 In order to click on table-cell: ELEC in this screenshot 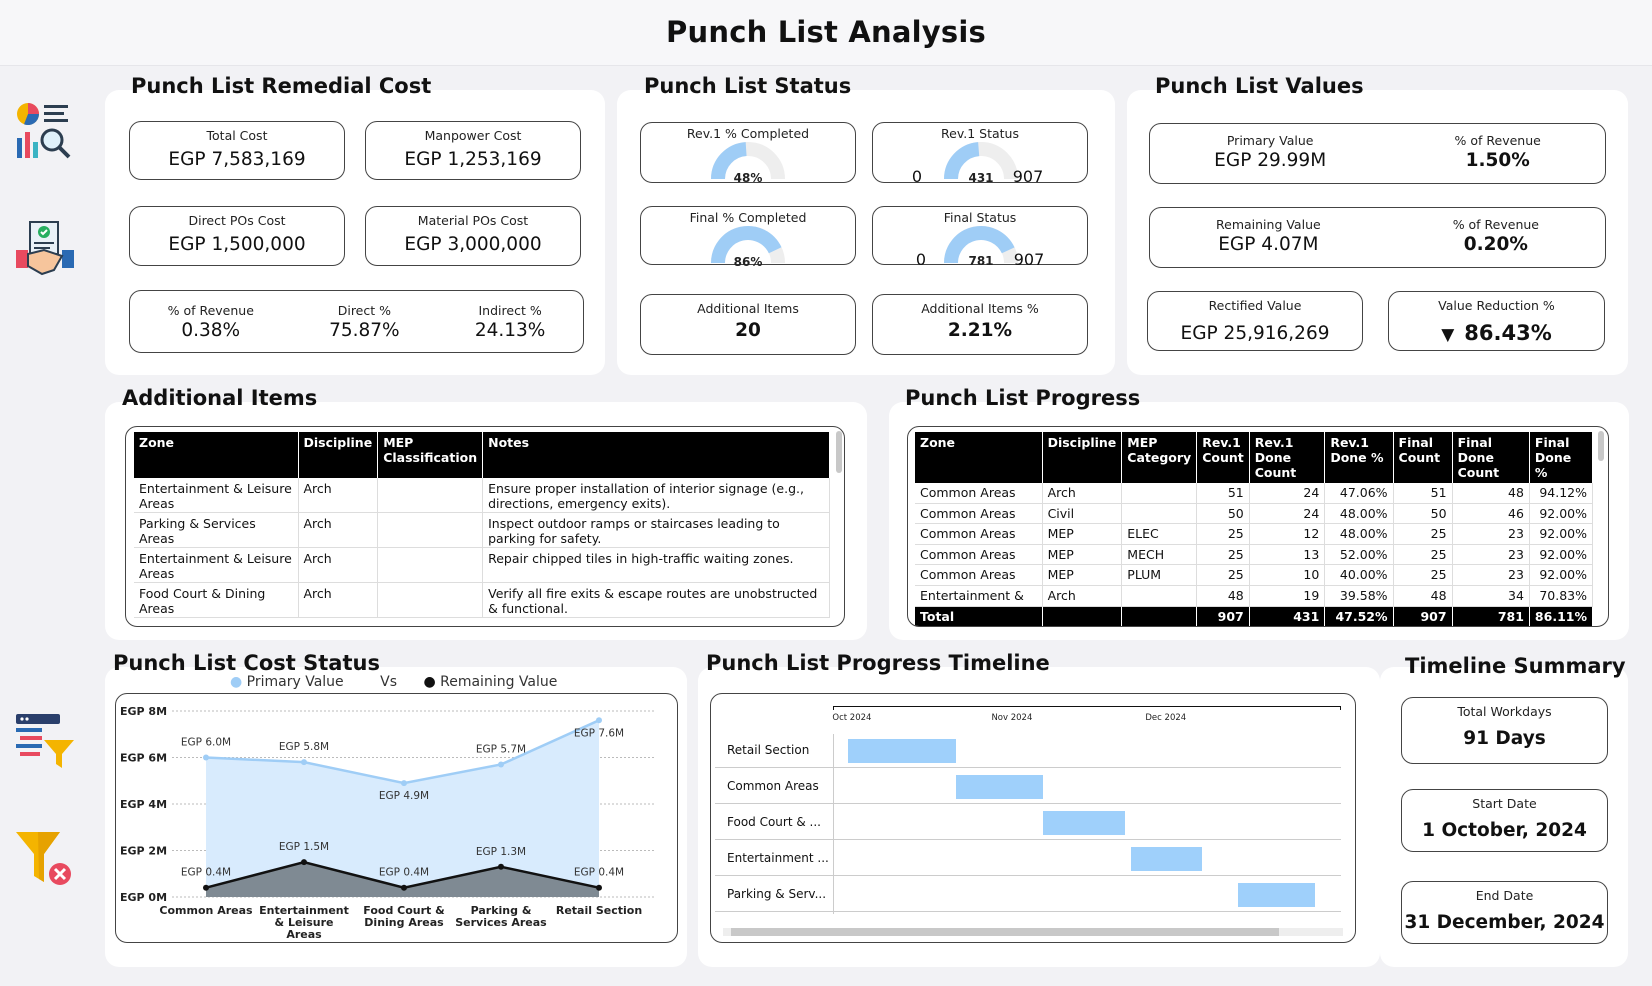, I will do `click(1159, 534)`.